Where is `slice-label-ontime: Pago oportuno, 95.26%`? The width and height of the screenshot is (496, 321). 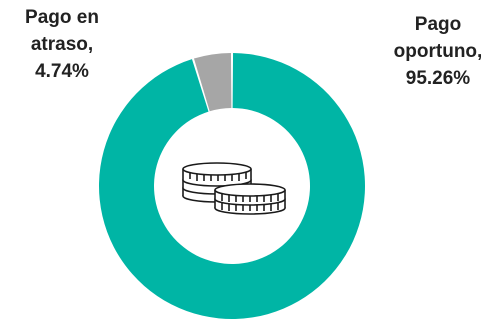 slice-label-ontime: Pago oportuno, 95.26% is located at coordinates (438, 51).